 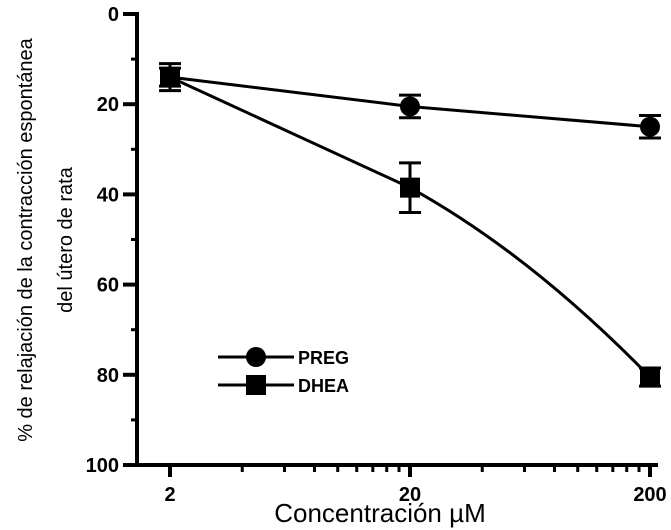 I want to click on x-axis-label: Concentración µM, so click(x=380, y=513).